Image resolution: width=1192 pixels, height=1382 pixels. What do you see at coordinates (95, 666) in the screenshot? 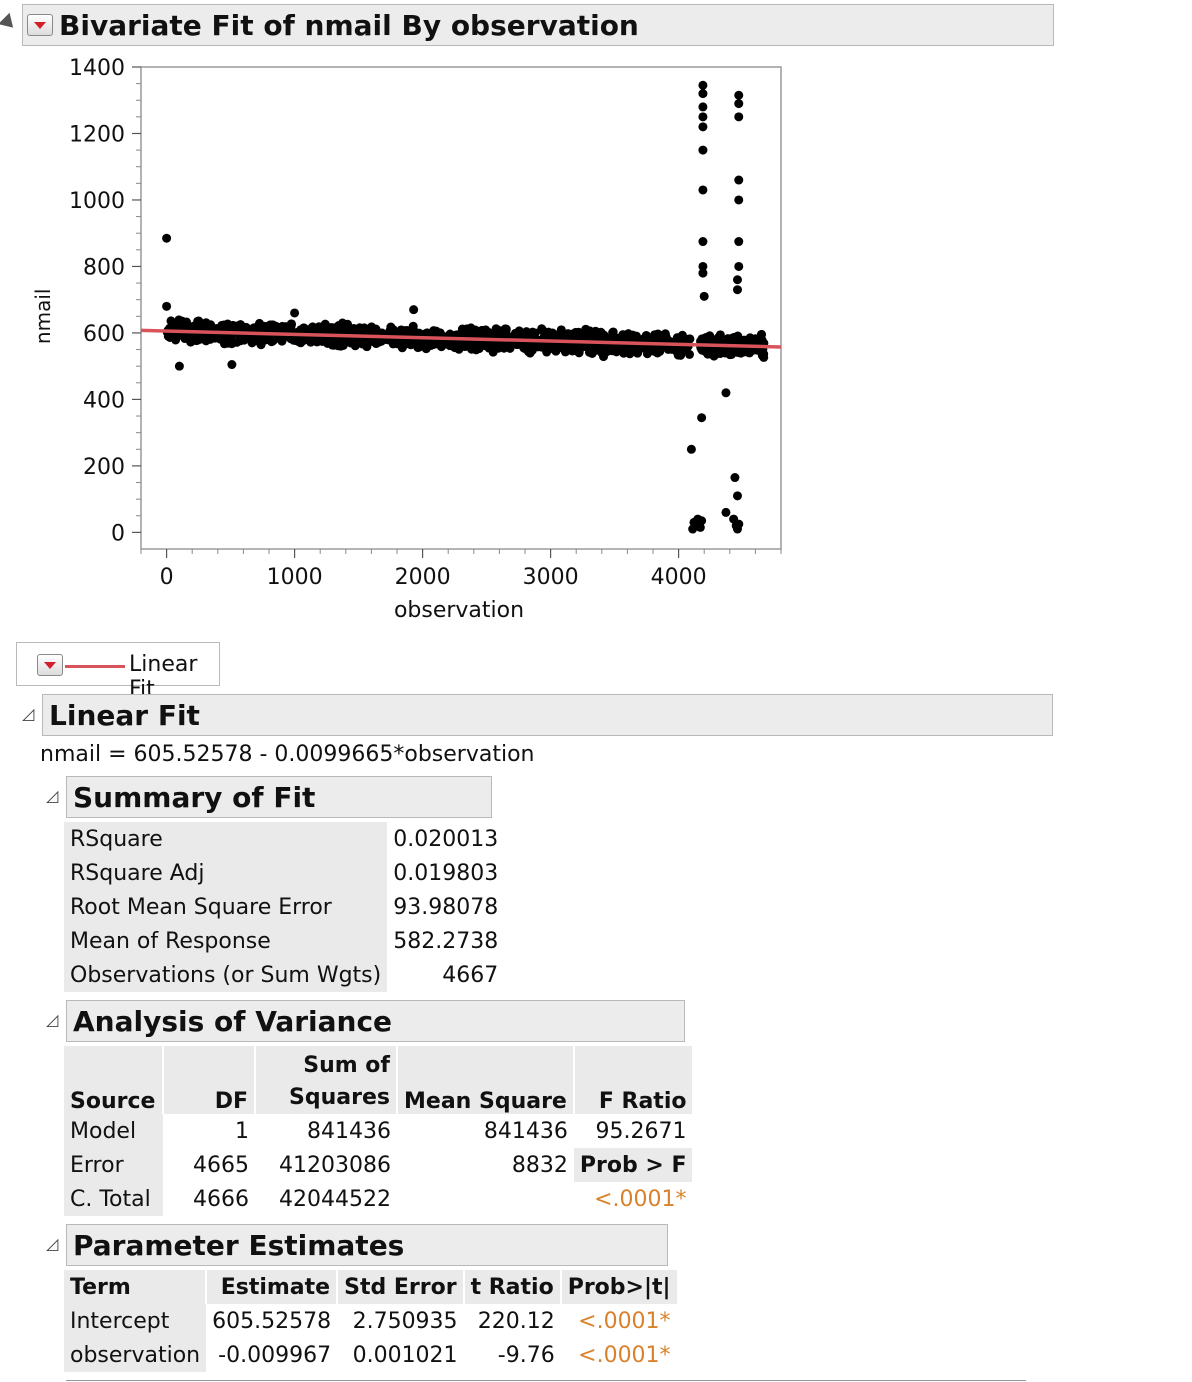
I see `legend-line-icon` at bounding box center [95, 666].